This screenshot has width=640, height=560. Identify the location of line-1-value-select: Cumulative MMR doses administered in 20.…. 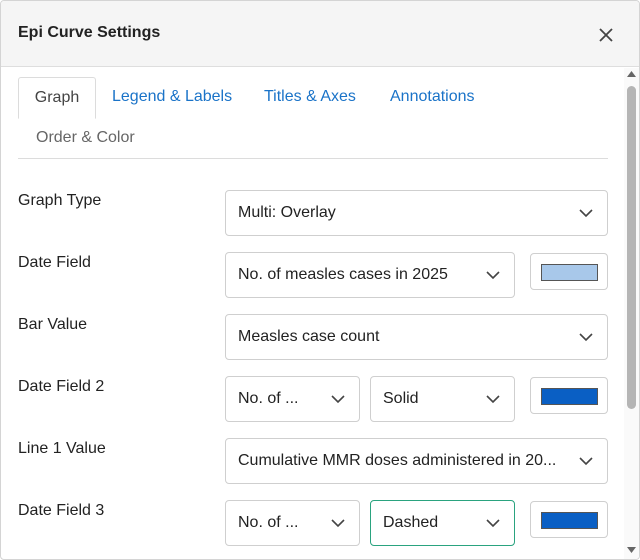
(416, 461).